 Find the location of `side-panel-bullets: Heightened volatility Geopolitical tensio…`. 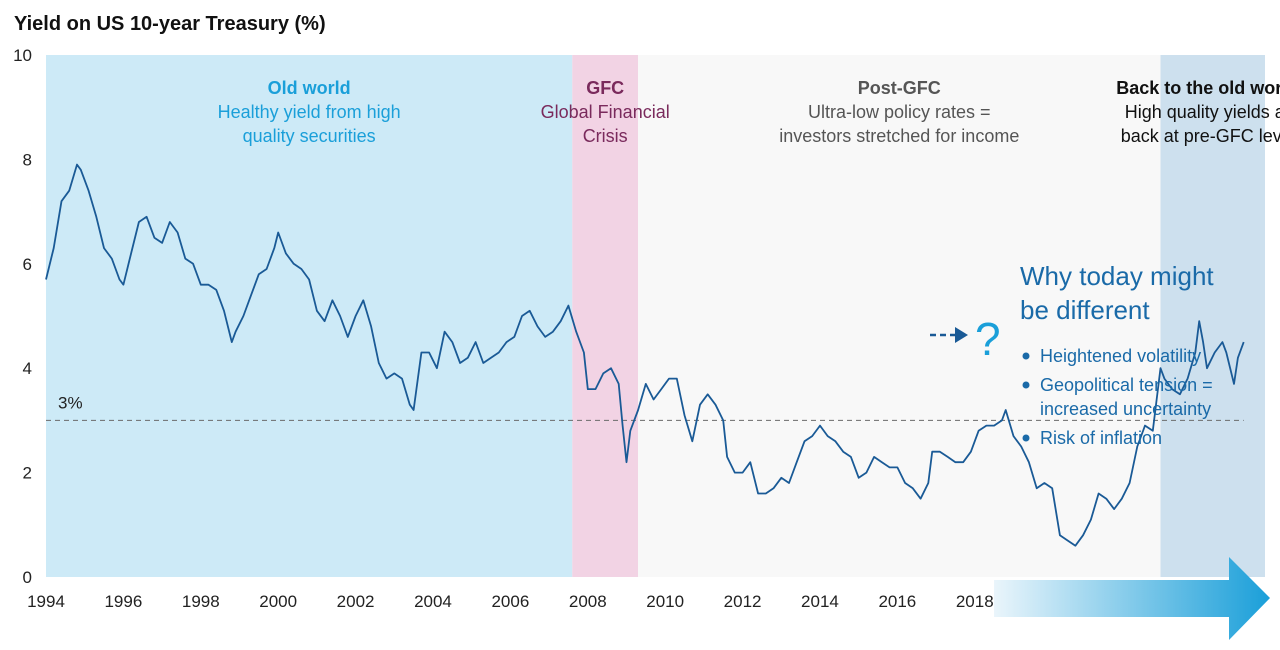

side-panel-bullets: Heightened volatility Geopolitical tensio… is located at coordinates (1117, 397).